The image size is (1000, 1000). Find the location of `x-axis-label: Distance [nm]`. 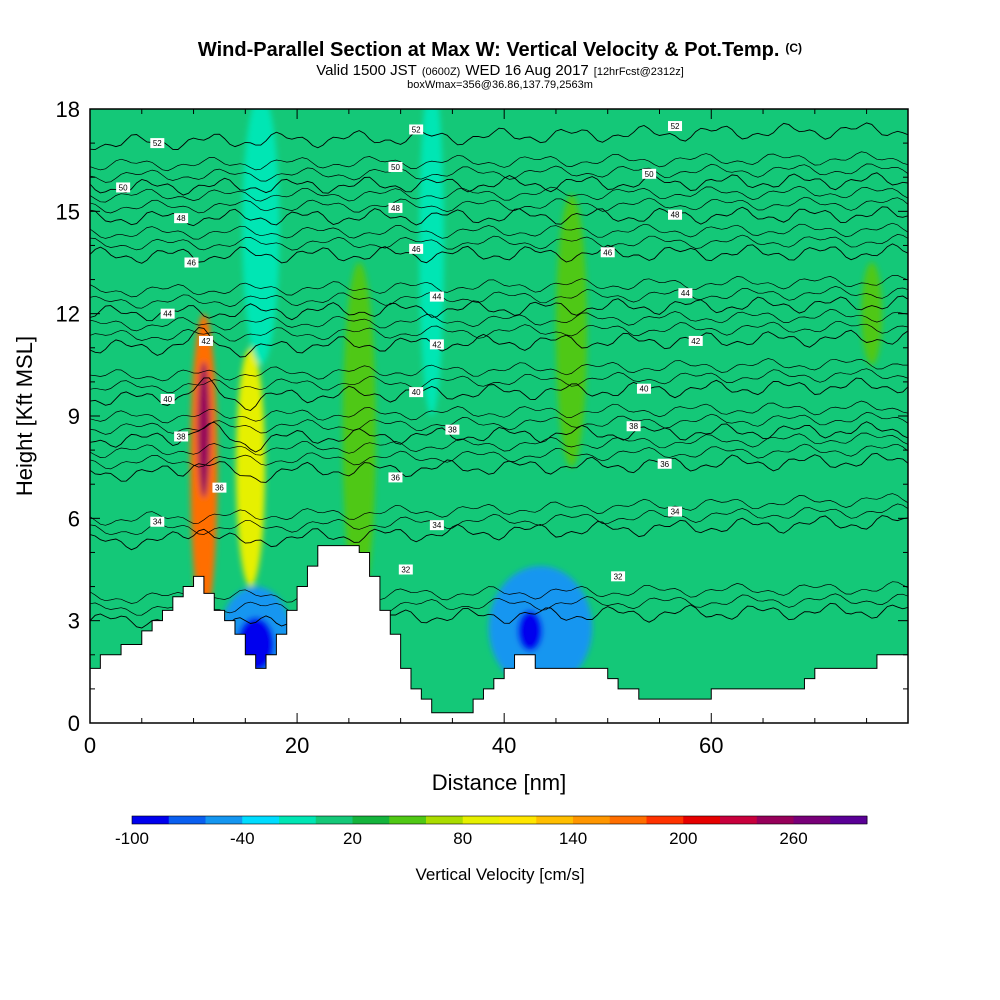

x-axis-label: Distance [nm] is located at coordinates (499, 782).